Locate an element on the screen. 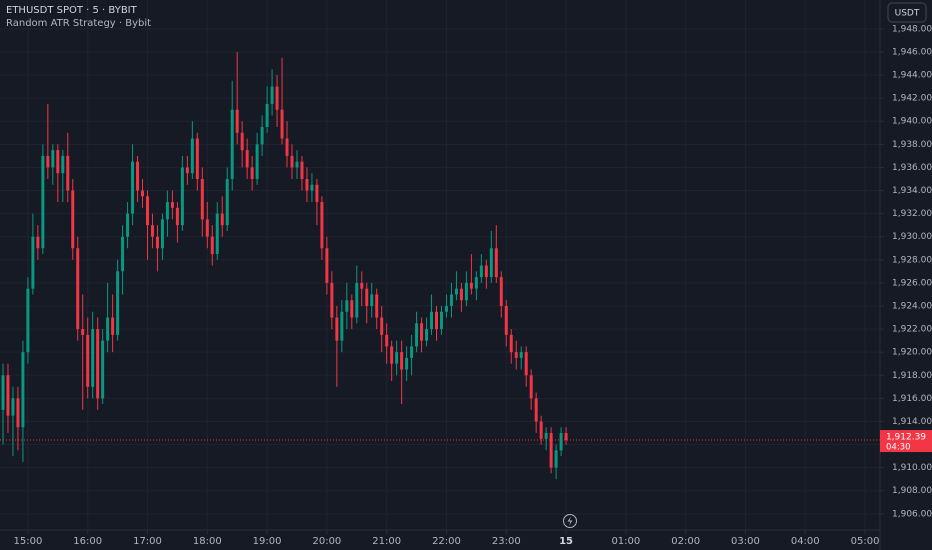 This screenshot has width=932, height=550. y-tick-label: 1,926.00 is located at coordinates (912, 283).